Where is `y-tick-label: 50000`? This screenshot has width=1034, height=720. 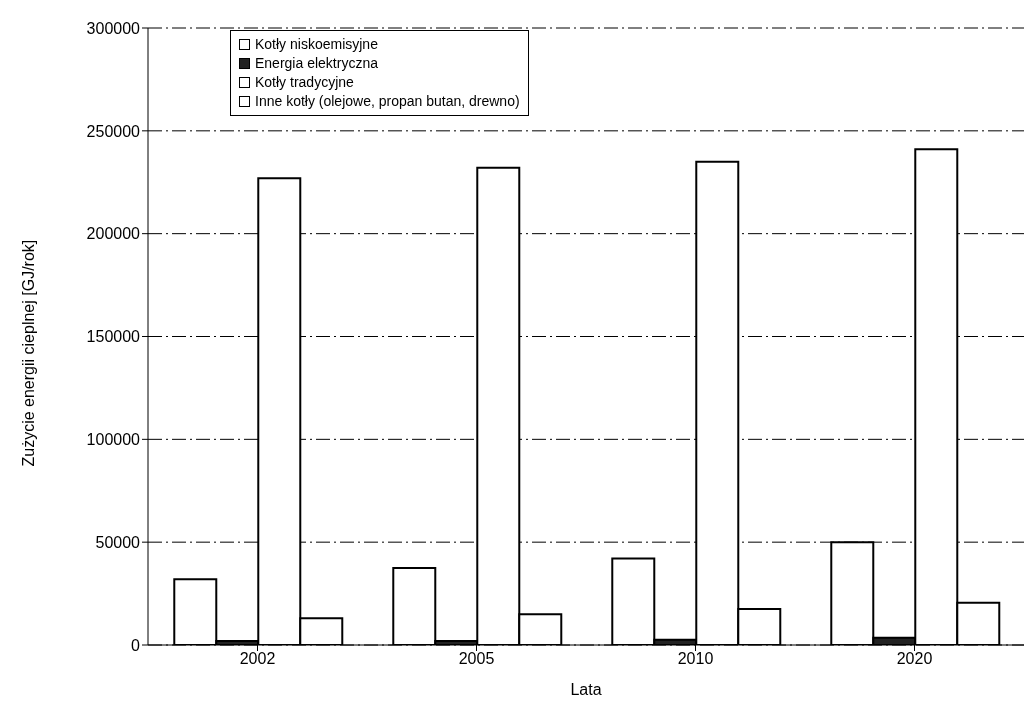
y-tick-label: 50000 is located at coordinates (118, 542).